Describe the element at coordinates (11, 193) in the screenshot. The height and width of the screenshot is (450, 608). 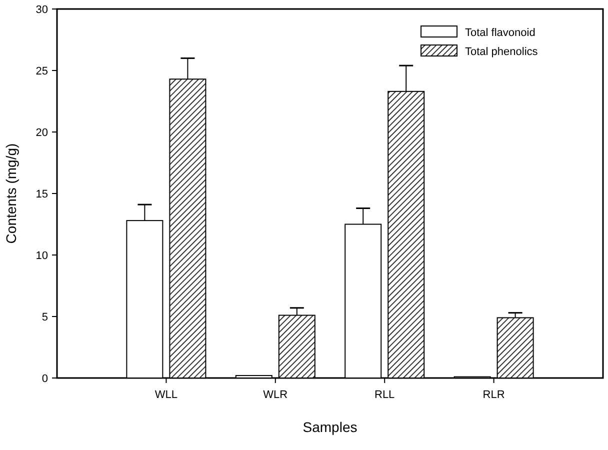
I see `y-axis-title: Contents (mg/g)` at that location.